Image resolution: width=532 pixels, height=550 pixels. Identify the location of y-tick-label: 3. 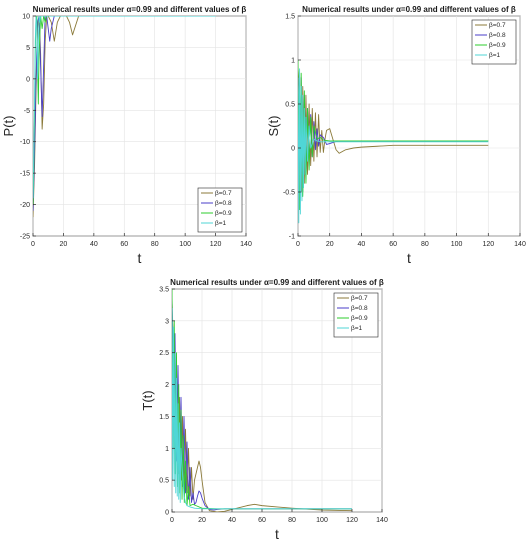
(167, 321).